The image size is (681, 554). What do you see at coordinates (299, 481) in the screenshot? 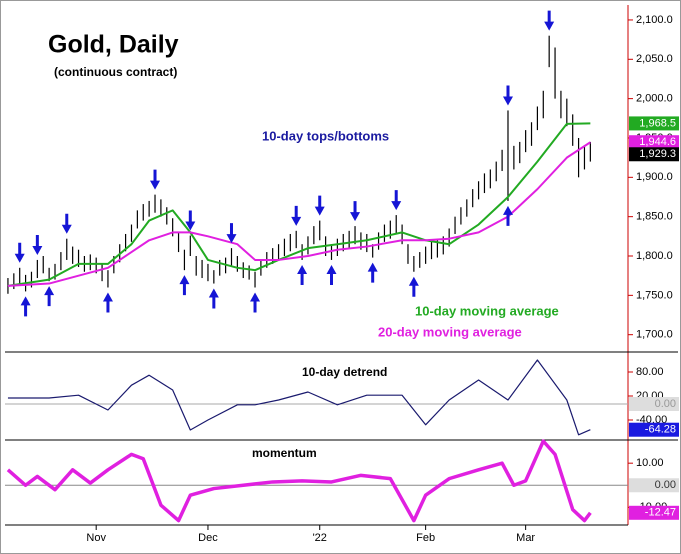
I see `momentum-line` at bounding box center [299, 481].